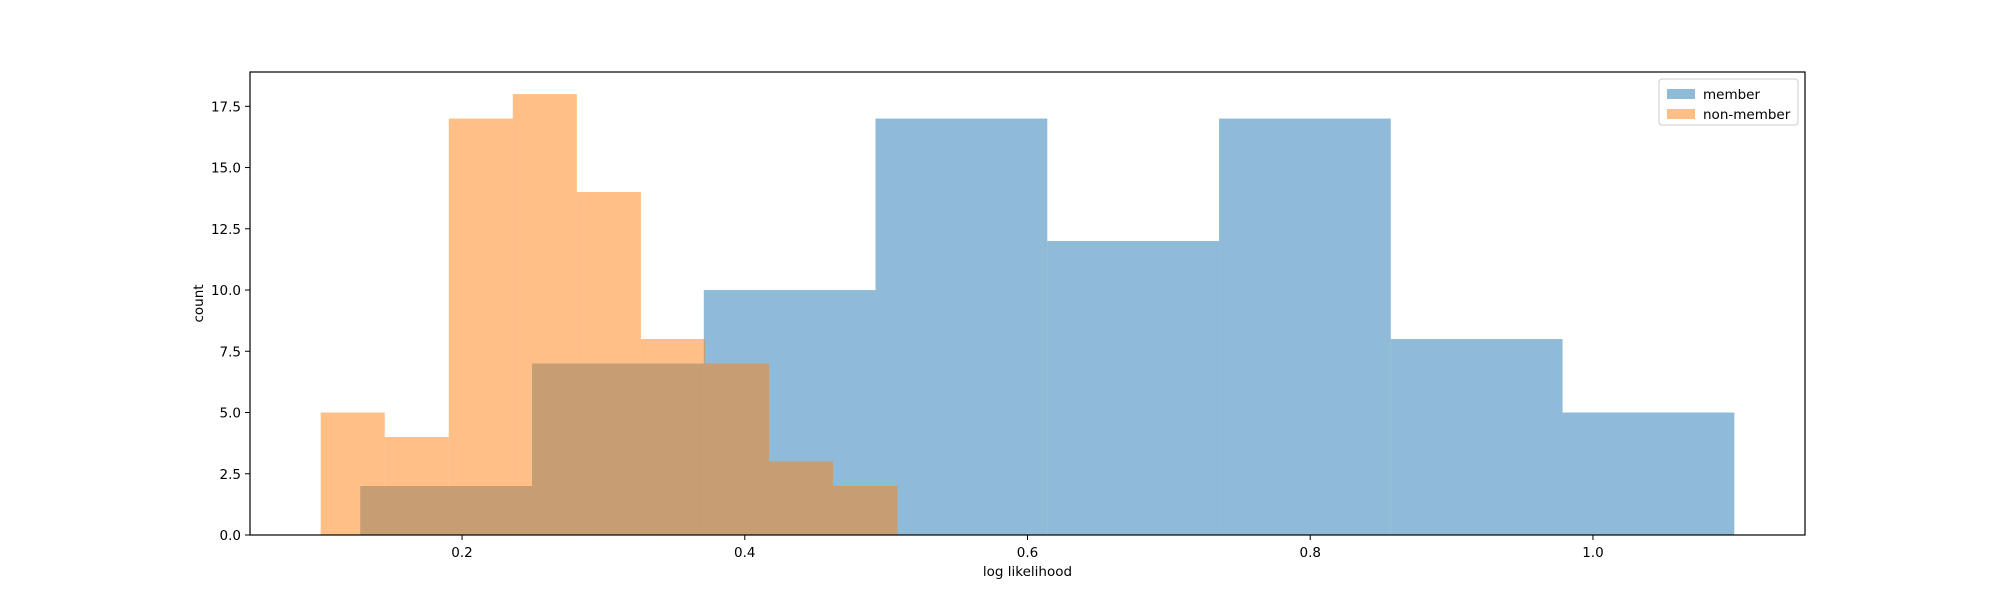 The width and height of the screenshot is (2000, 600). What do you see at coordinates (1747, 115) in the screenshot?
I see `legend-label-non-member: non-member` at bounding box center [1747, 115].